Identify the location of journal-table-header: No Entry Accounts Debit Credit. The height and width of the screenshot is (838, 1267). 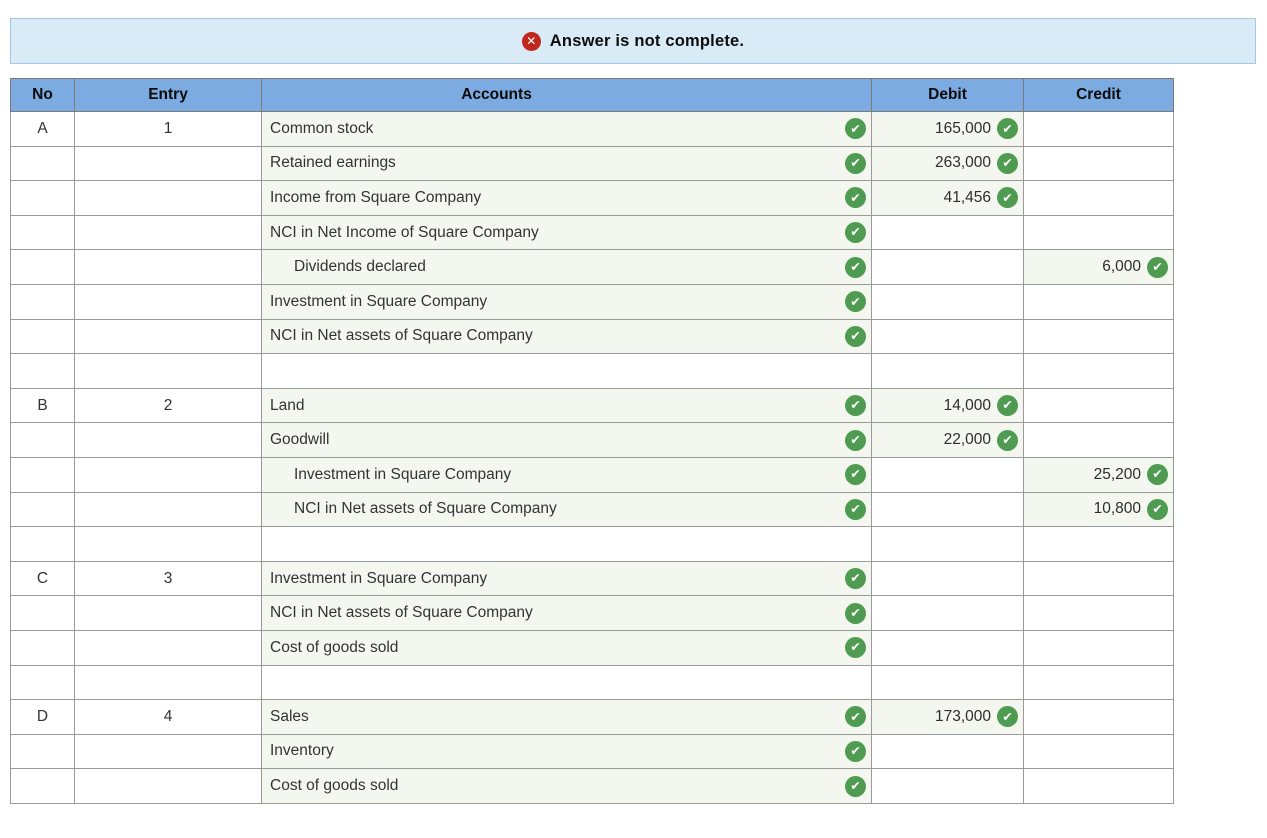
(592, 95).